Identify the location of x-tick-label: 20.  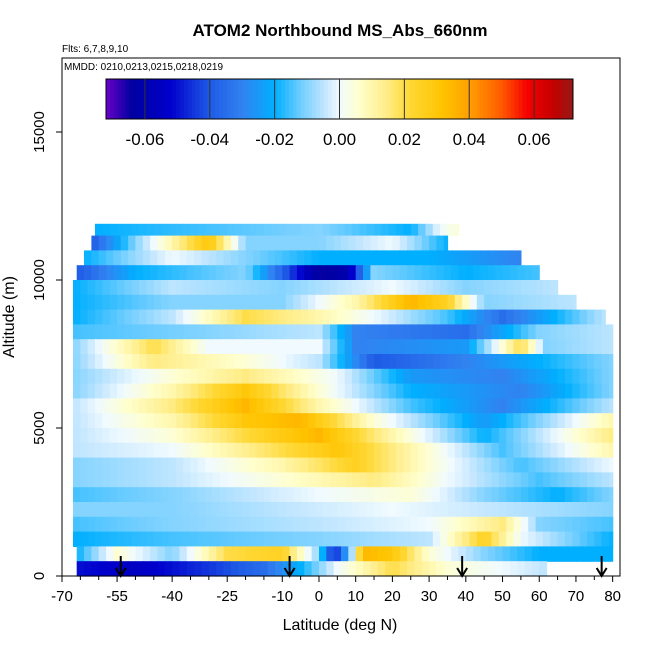
(392, 596).